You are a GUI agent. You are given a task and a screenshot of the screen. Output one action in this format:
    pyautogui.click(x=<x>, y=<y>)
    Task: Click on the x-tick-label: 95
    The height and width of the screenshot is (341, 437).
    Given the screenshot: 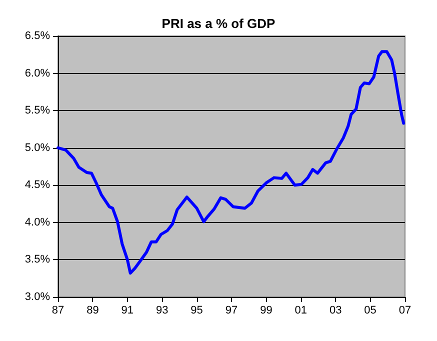 What is the action you would take?
    pyautogui.click(x=196, y=310)
    